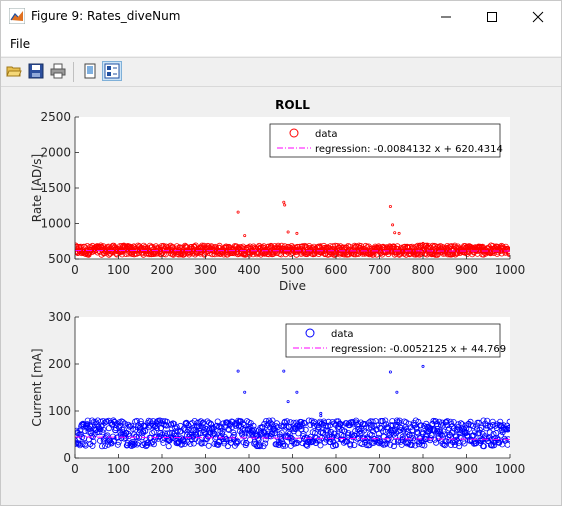 The height and width of the screenshot is (509, 562). Describe the element at coordinates (55, 117) in the screenshot. I see `y-tick-label: 2500` at that location.